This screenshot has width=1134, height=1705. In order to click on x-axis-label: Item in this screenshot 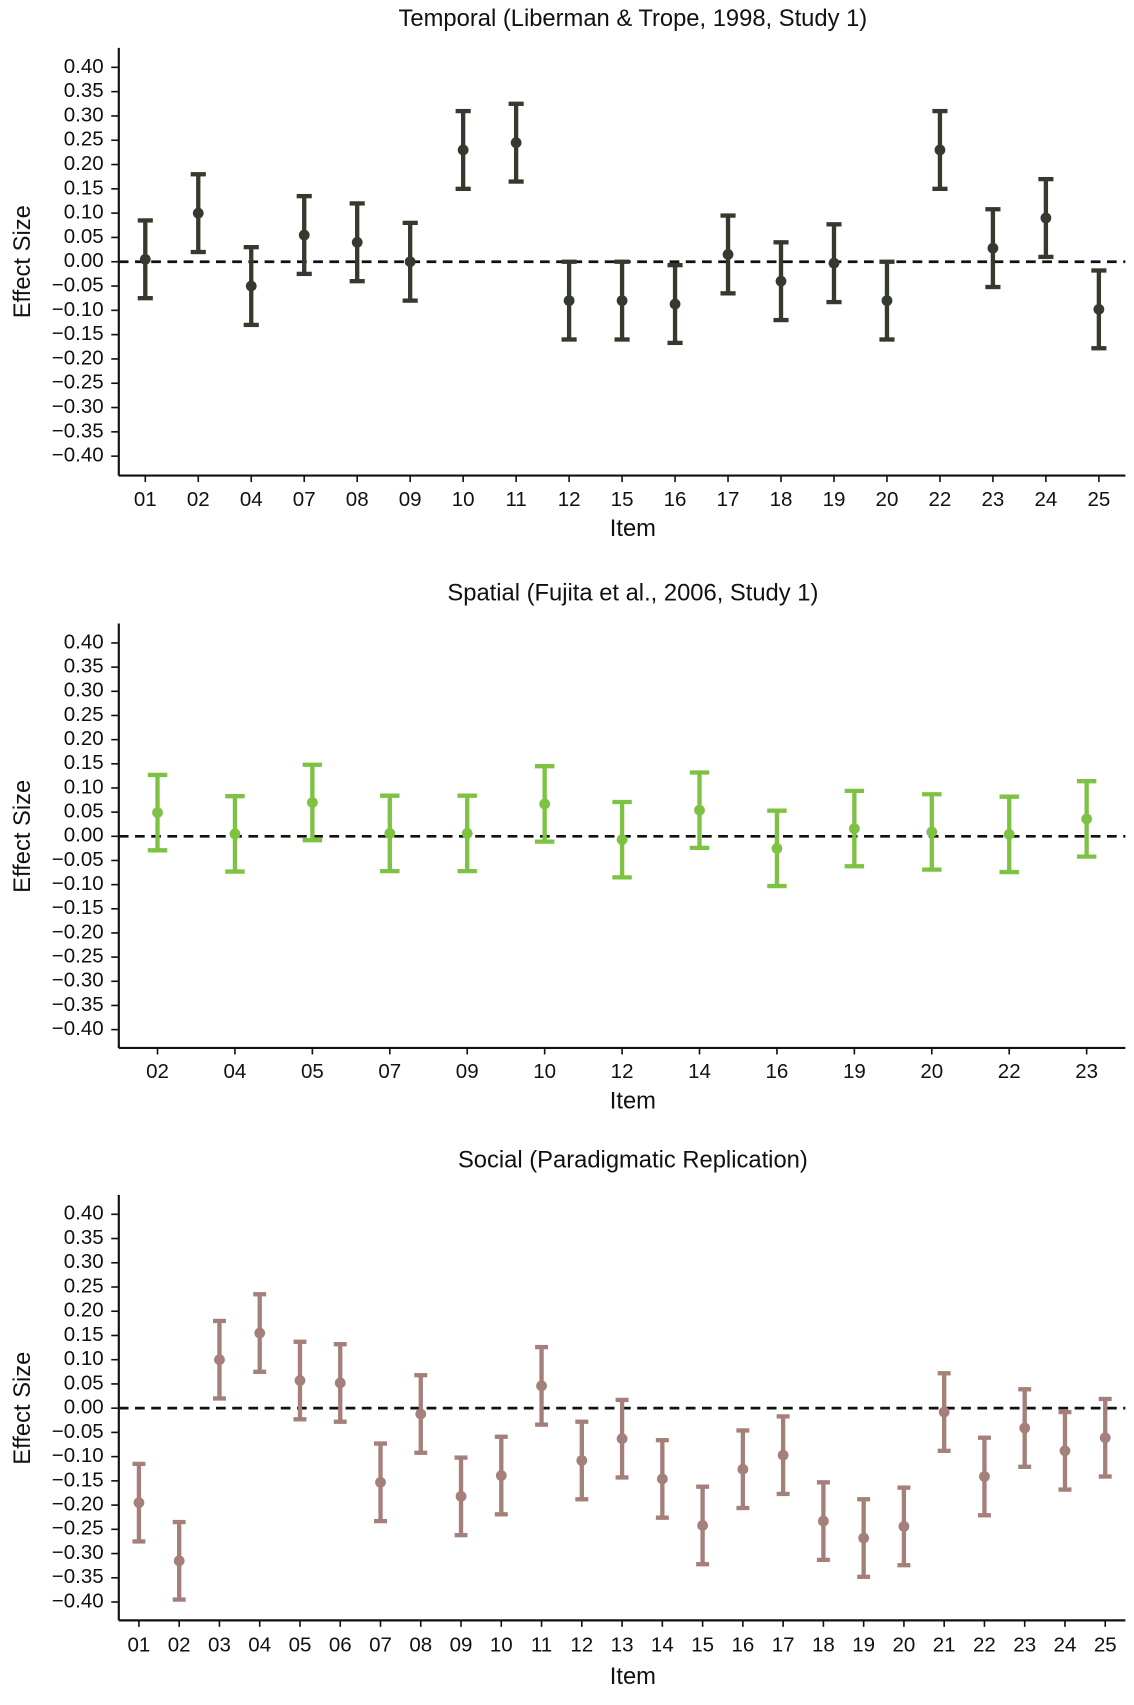, I will do `click(633, 1676)`.